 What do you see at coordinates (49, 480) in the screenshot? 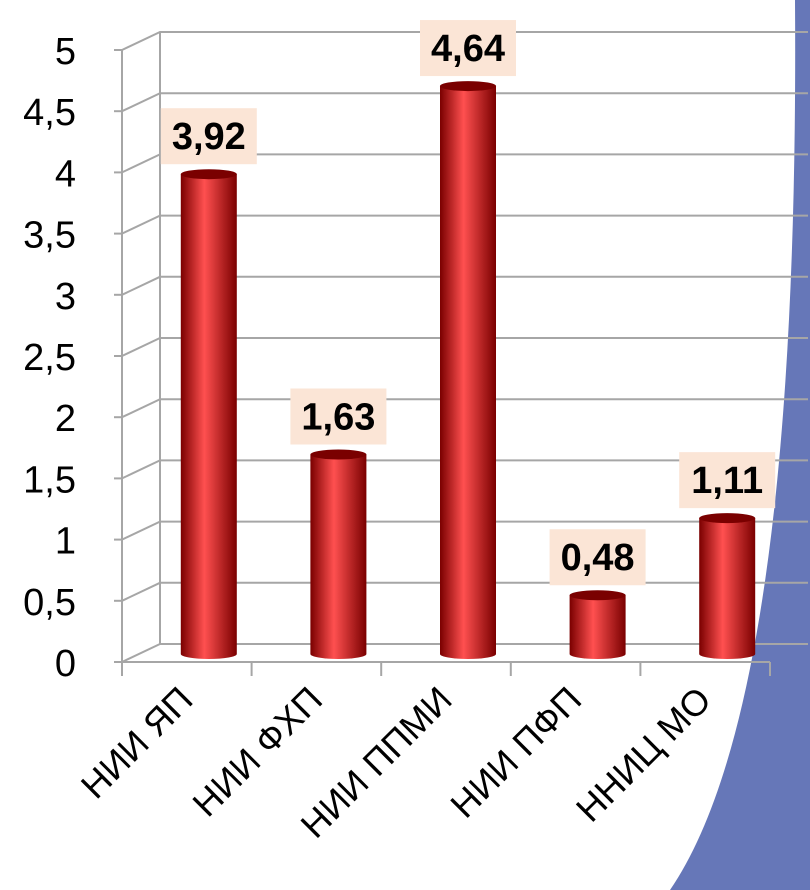
I see `y-tick-label: 1,5` at bounding box center [49, 480].